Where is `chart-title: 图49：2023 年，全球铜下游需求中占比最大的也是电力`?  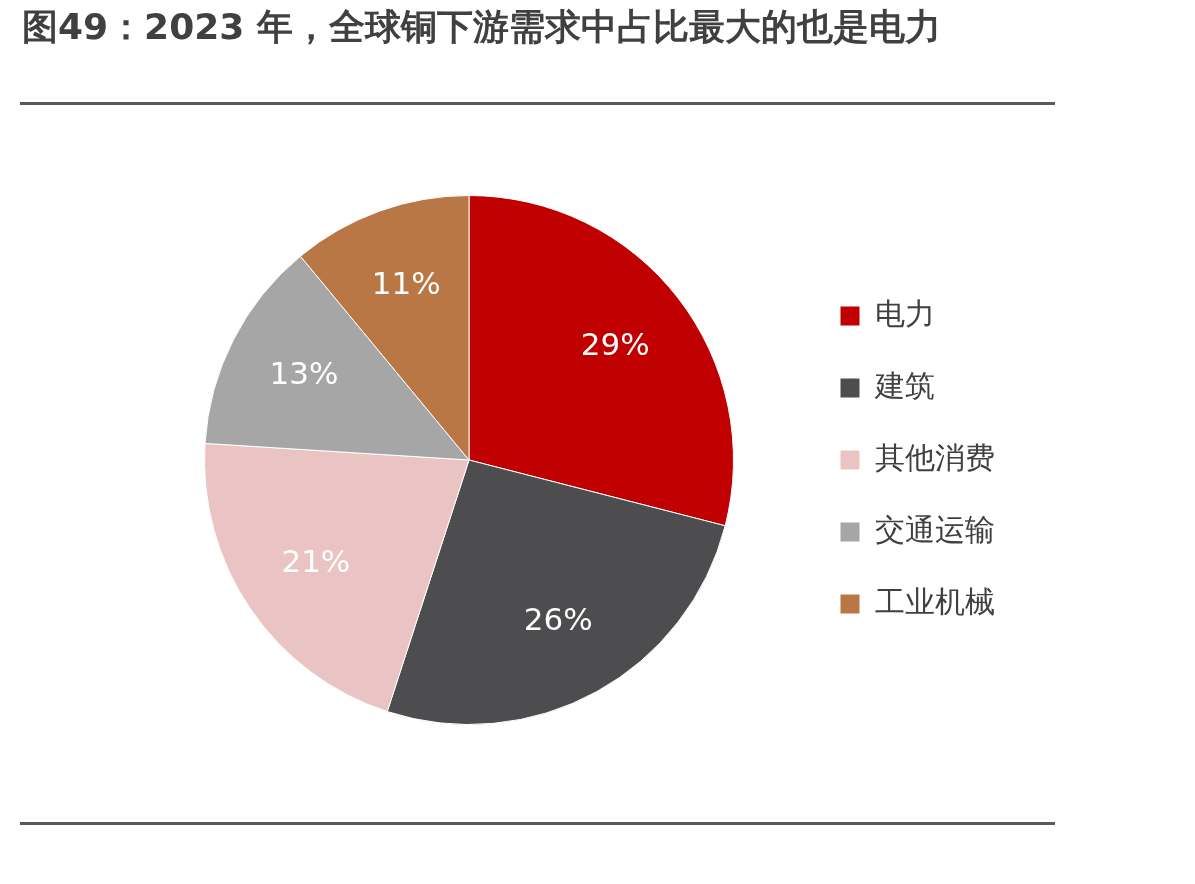 chart-title: 图49：2023 年，全球铜下游需求中占比最大的也是电力 is located at coordinates (482, 27).